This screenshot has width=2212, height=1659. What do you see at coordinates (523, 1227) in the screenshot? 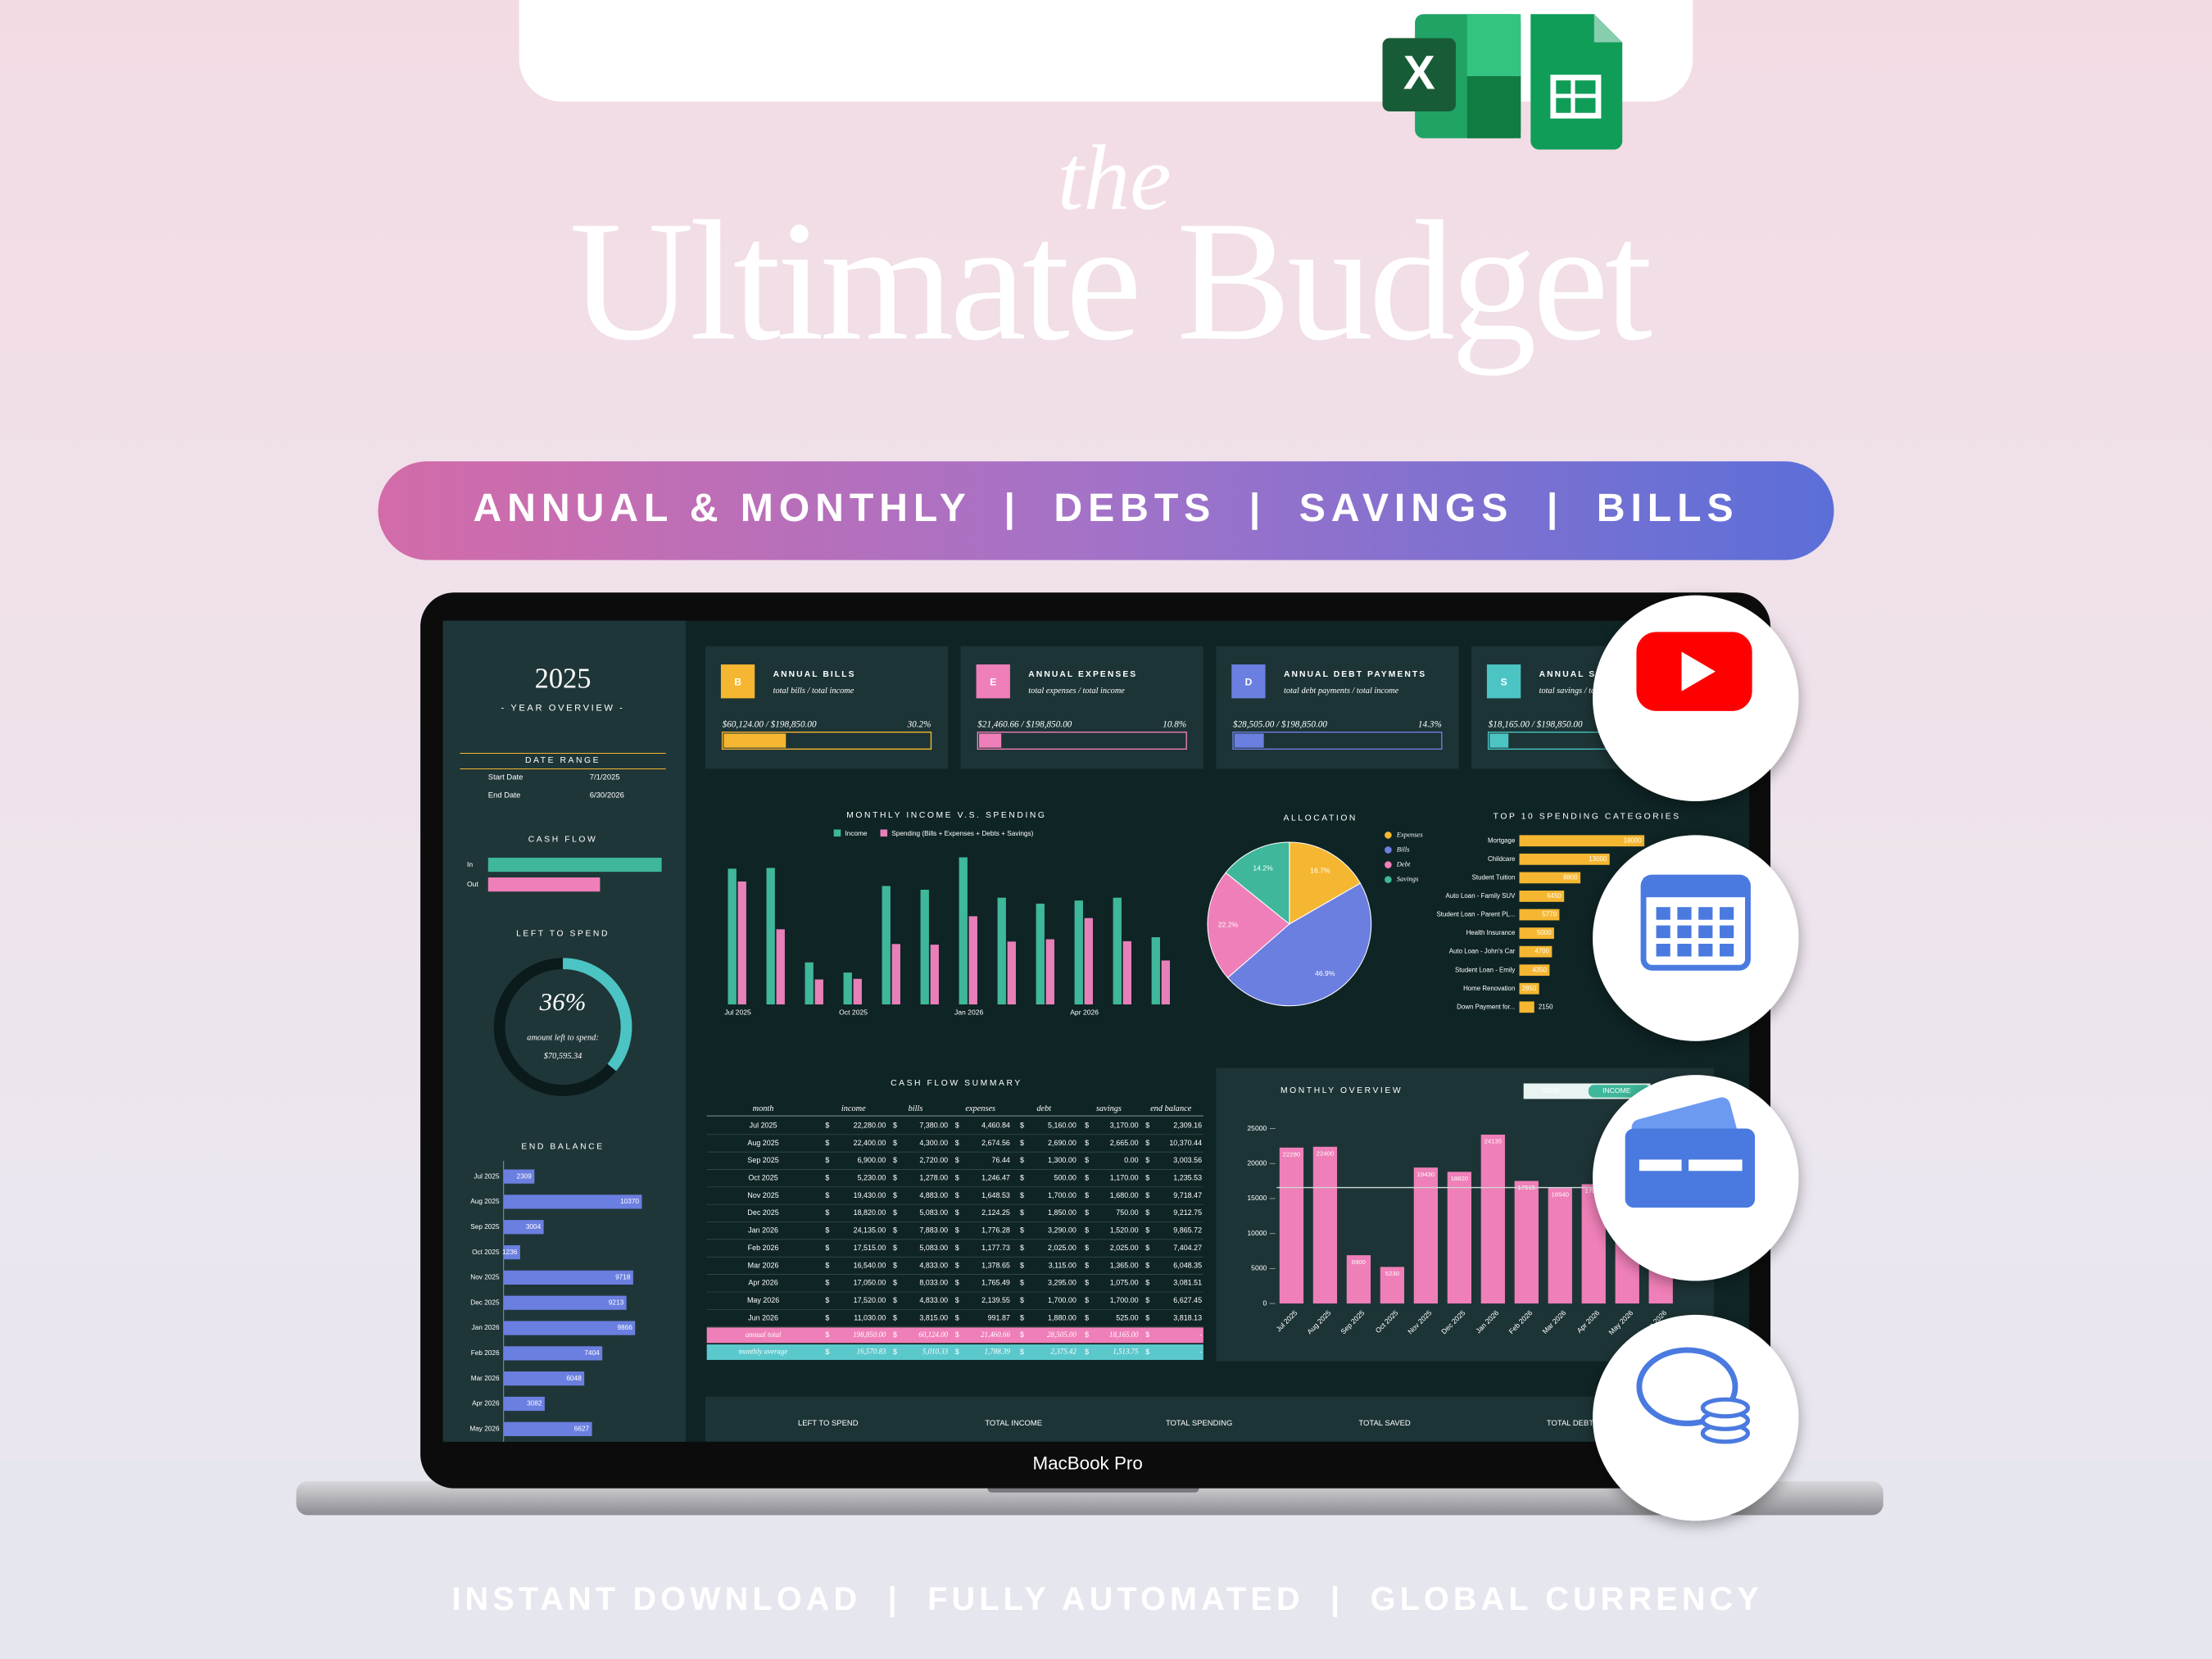
I see `end-balance-bar` at bounding box center [523, 1227].